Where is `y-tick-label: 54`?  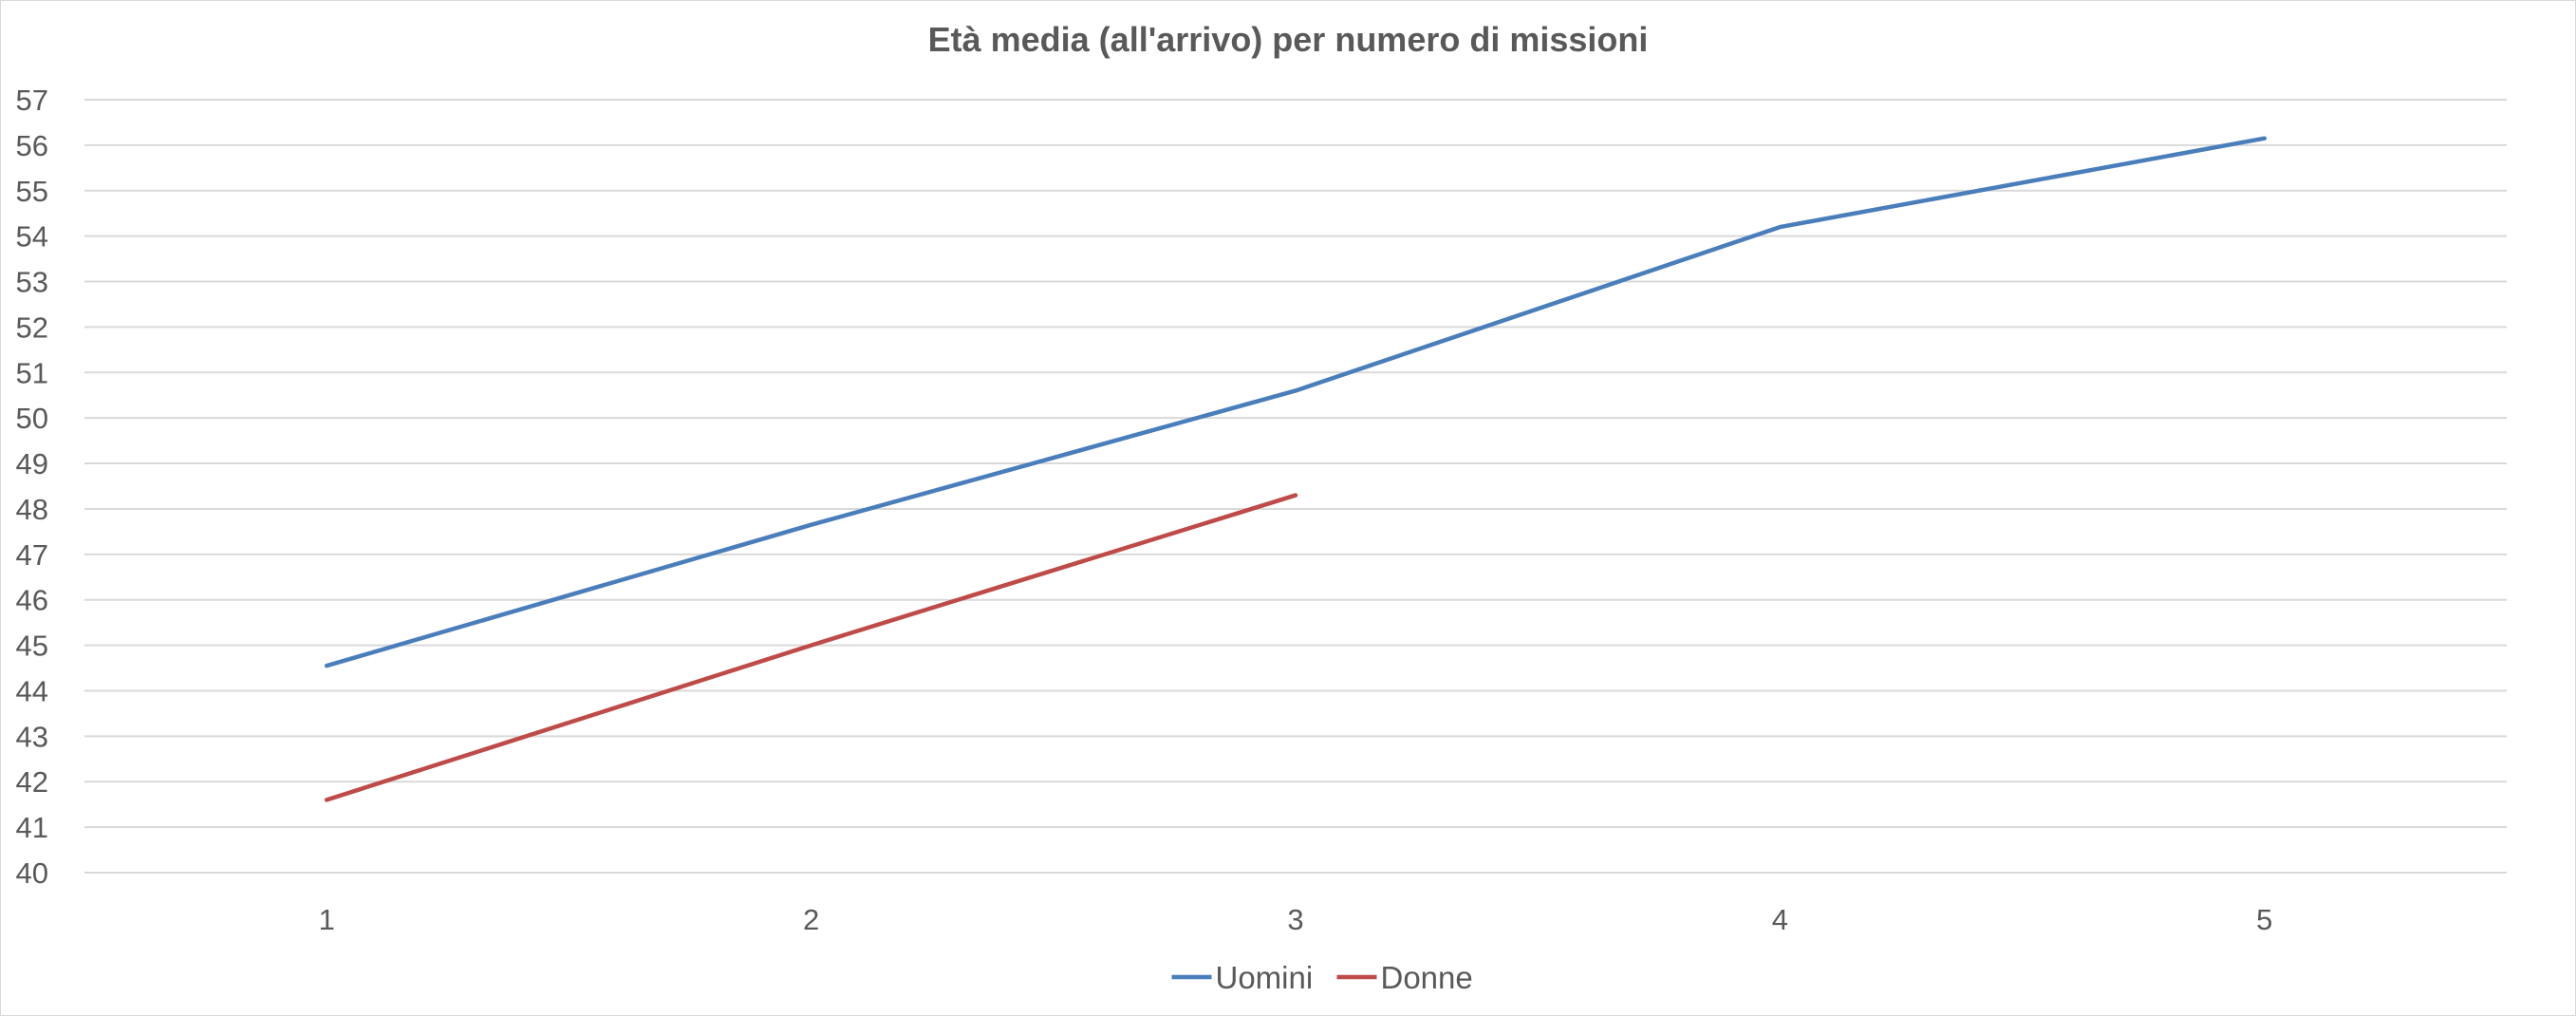 y-tick-label: 54 is located at coordinates (32, 237).